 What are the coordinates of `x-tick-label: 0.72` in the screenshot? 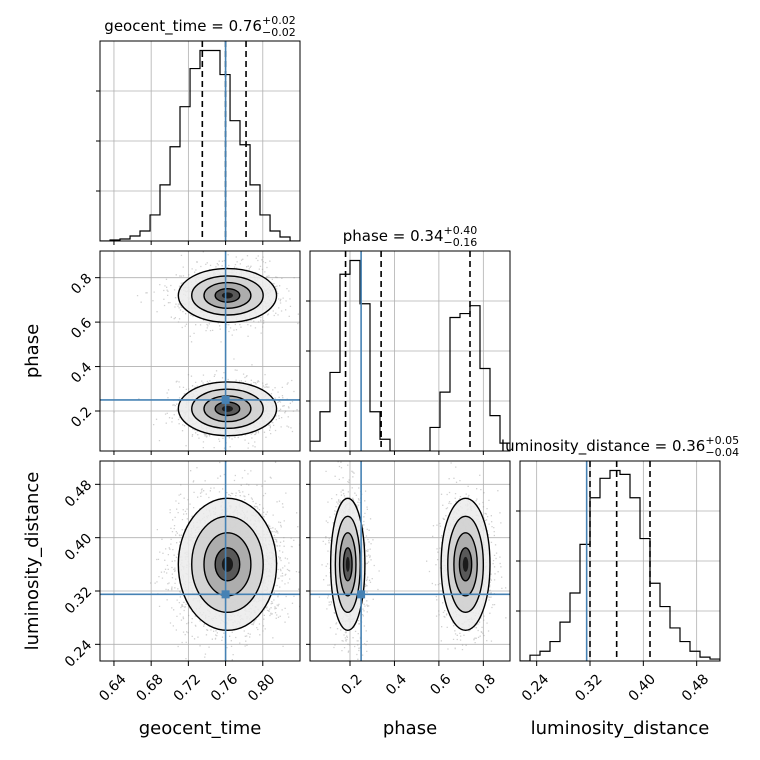 It's located at (187, 687).